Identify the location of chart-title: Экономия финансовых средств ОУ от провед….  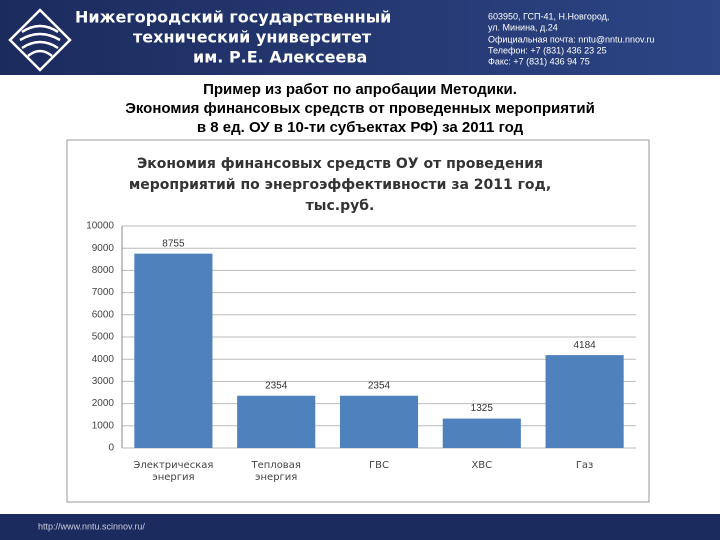
(340, 164).